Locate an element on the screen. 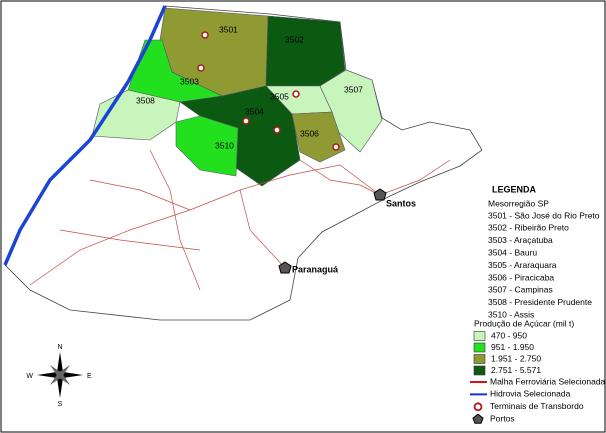 The height and width of the screenshot is (433, 606). mesoregion-item: 3506 - Piracicaba is located at coordinates (521, 277).